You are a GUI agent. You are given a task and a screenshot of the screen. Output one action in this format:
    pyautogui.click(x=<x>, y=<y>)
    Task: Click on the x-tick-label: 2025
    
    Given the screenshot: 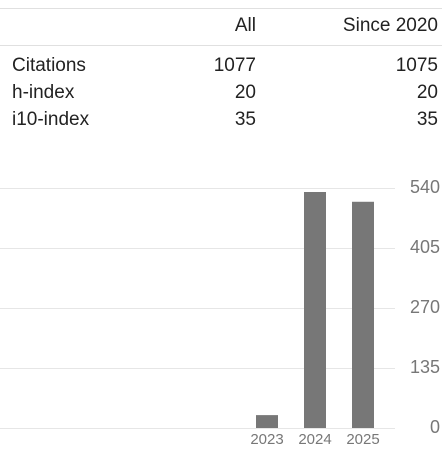 What is the action you would take?
    pyautogui.click(x=362, y=439)
    